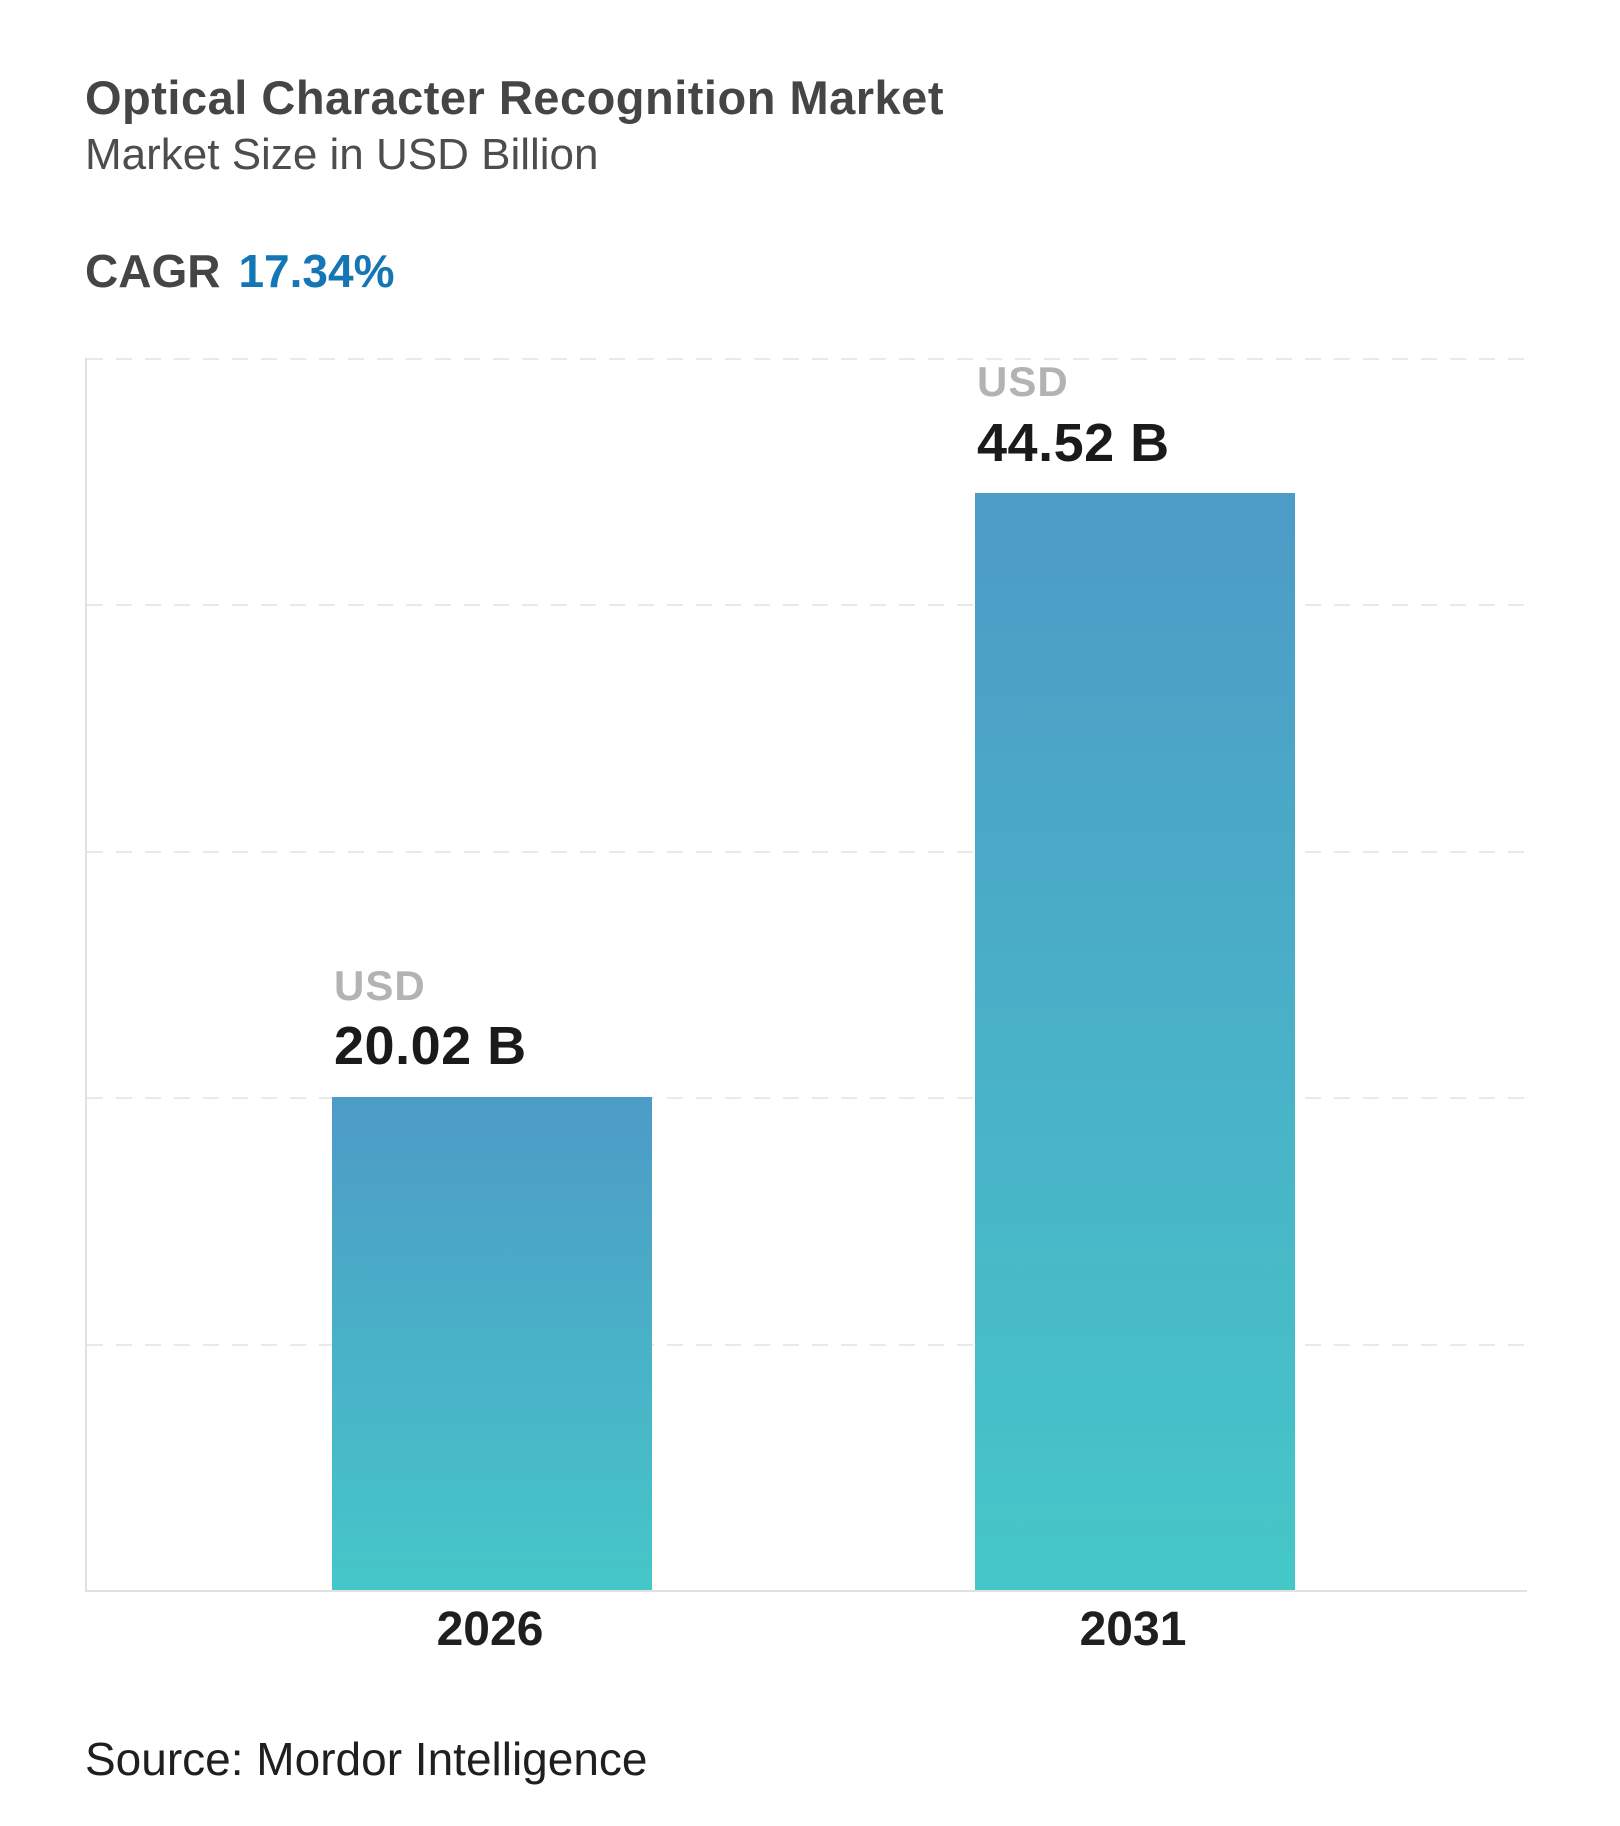 The width and height of the screenshot is (1620, 1826). I want to click on gridline-10b, so click(807, 1344).